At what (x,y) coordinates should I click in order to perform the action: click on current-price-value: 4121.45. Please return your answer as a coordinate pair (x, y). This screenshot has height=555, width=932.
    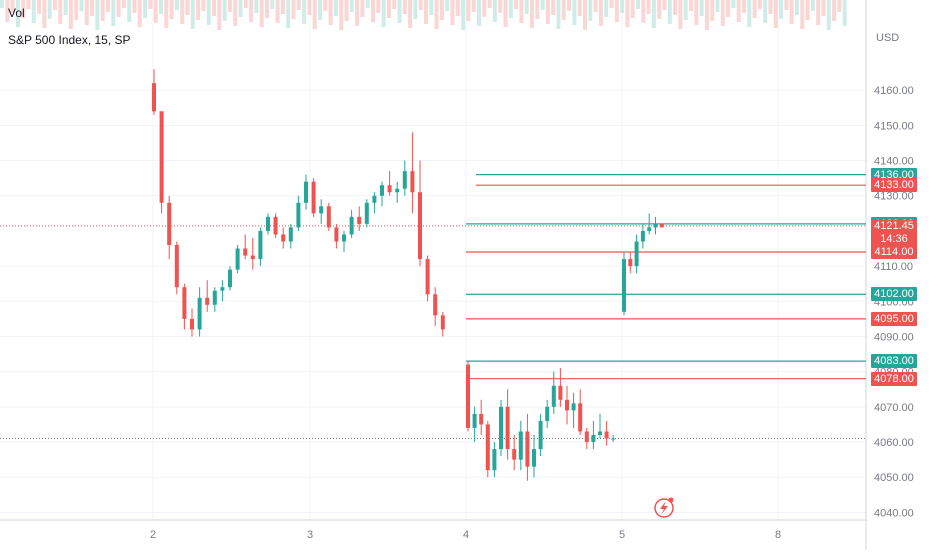
    Looking at the image, I should click on (894, 225).